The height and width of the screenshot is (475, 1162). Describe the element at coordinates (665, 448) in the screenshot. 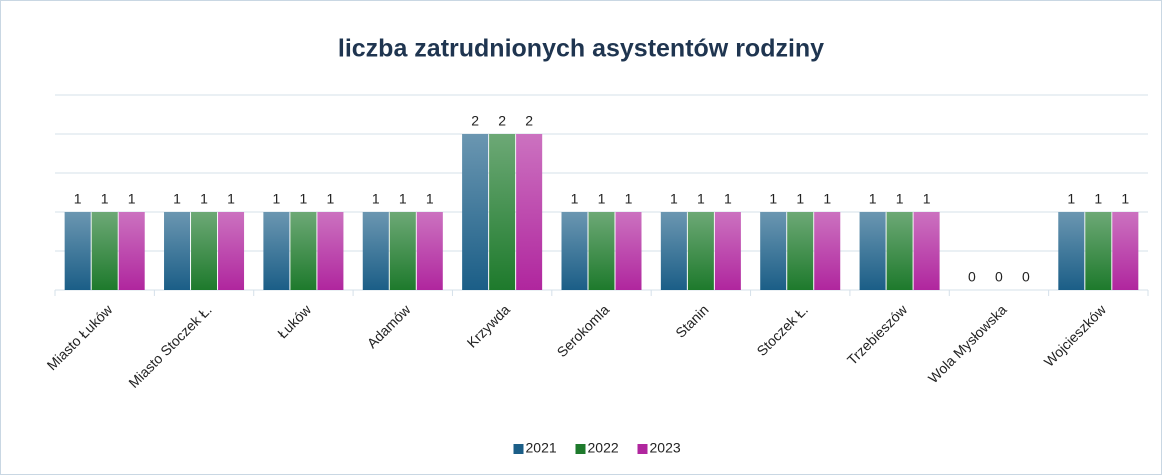

I see `legend-label: 2023` at that location.